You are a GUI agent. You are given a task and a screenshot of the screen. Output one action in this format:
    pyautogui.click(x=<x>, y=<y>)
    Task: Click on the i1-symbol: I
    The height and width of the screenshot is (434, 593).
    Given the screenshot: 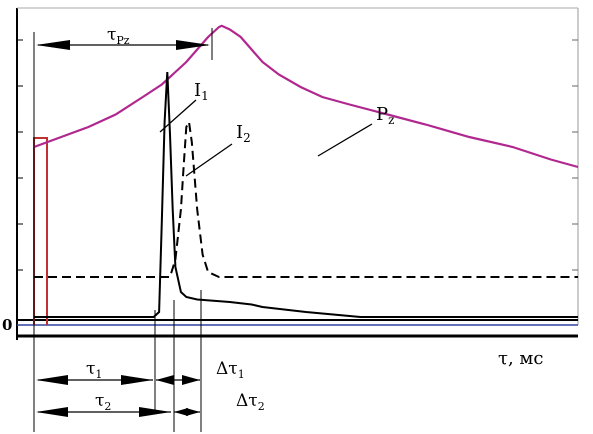 What is the action you would take?
    pyautogui.click(x=197, y=90)
    